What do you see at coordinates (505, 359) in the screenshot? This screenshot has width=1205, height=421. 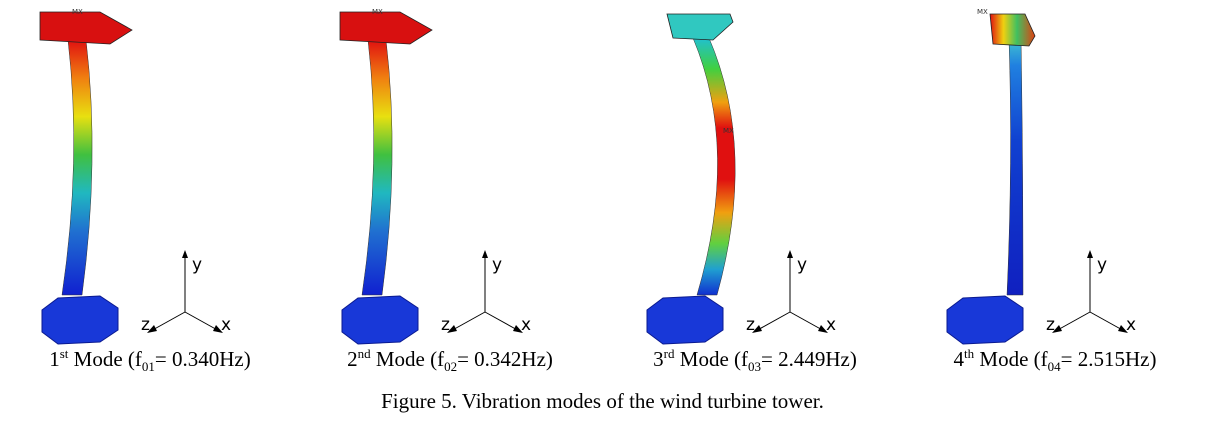 I see `frequency: = 0.342Hz)` at bounding box center [505, 359].